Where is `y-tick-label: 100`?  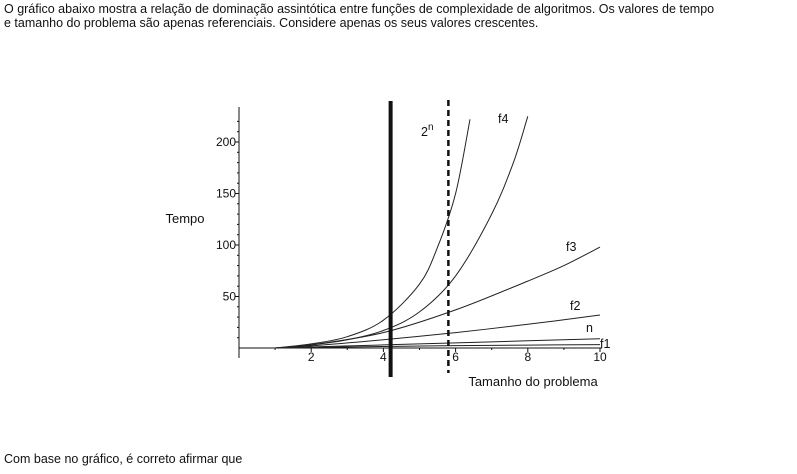 y-tick-label: 100 is located at coordinates (226, 245).